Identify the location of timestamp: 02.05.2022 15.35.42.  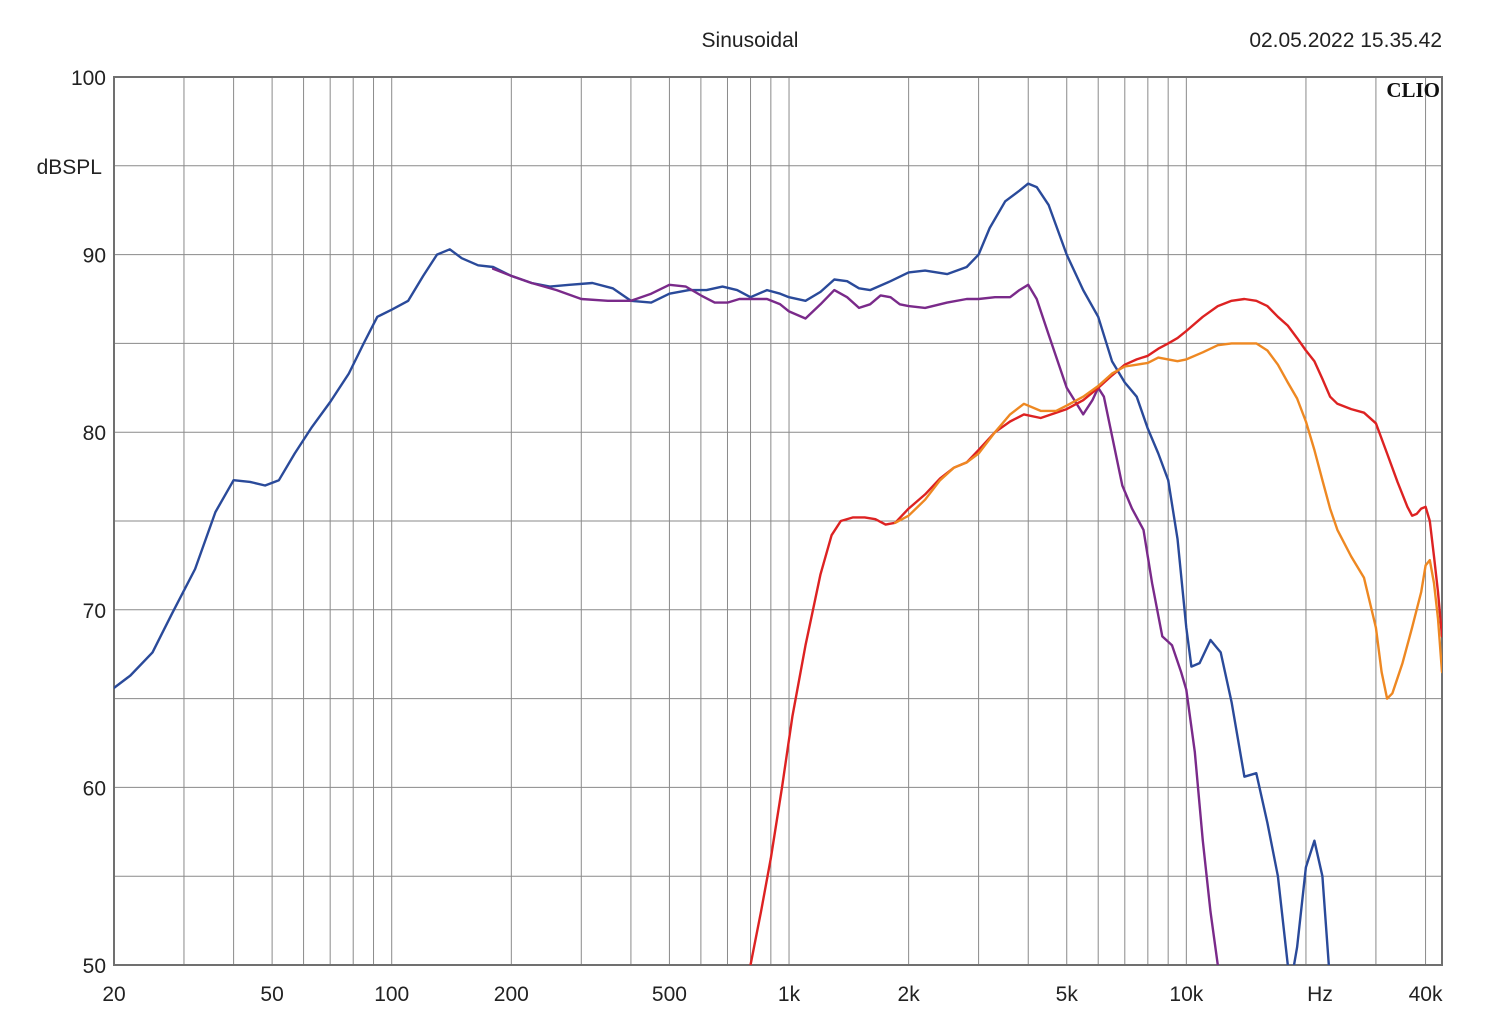
(1345, 40).